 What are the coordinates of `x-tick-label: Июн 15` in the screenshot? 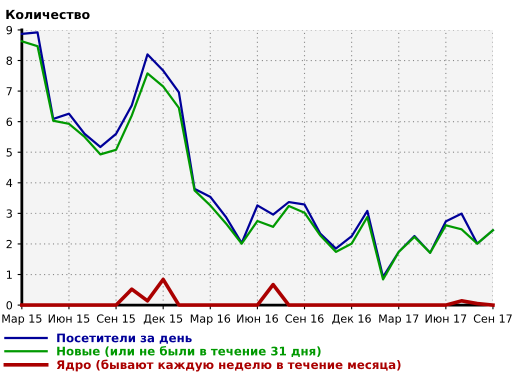 It's located at (69, 318).